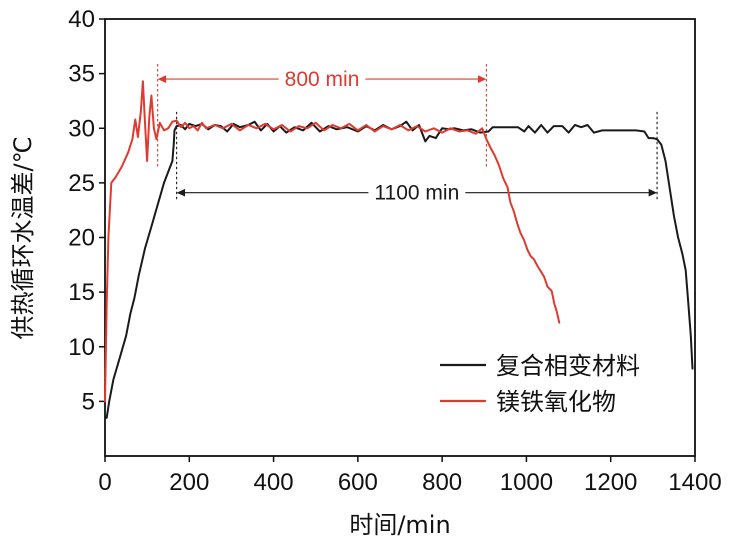 The height and width of the screenshot is (544, 738). I want to click on y-tick-label: 25, so click(81, 183).